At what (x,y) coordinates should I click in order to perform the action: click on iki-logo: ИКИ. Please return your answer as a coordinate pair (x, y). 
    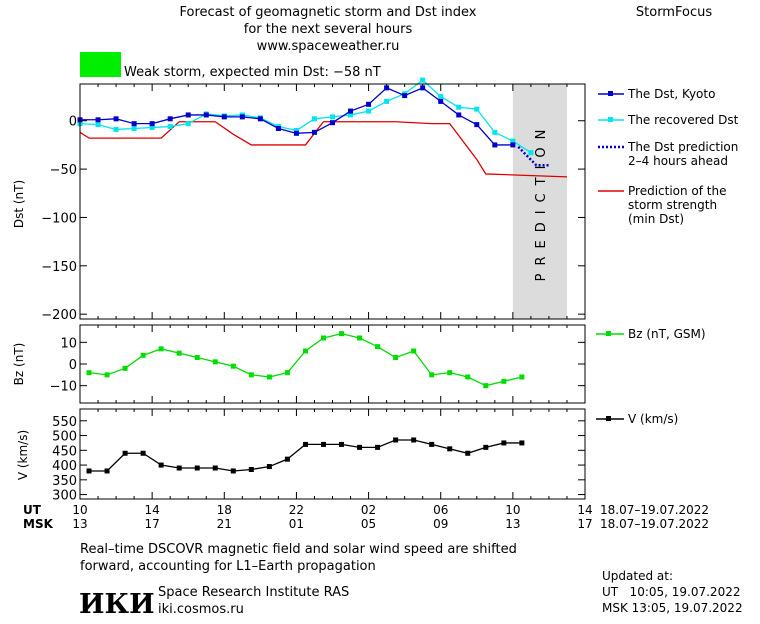
    Looking at the image, I should click on (117, 604).